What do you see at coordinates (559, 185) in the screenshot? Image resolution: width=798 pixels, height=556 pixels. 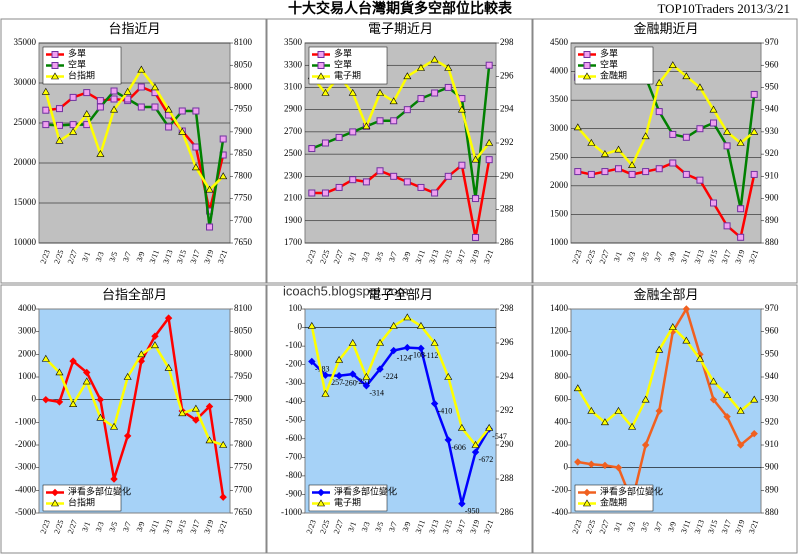 I see `y-tick-label: 2000` at bounding box center [559, 185].